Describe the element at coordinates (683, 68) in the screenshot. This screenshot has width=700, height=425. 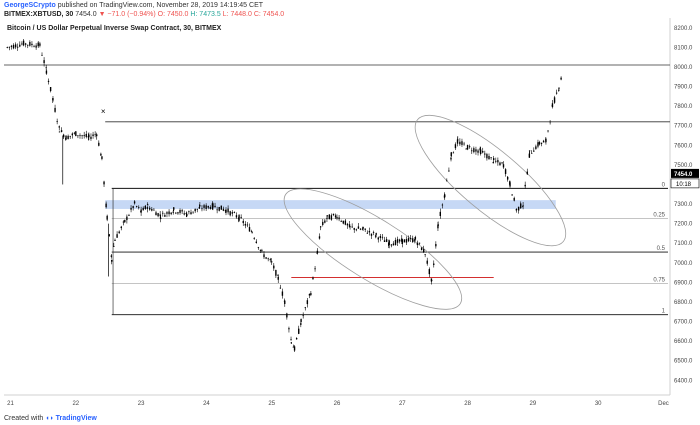
I see `y-tick-label: 8000.0` at that location.